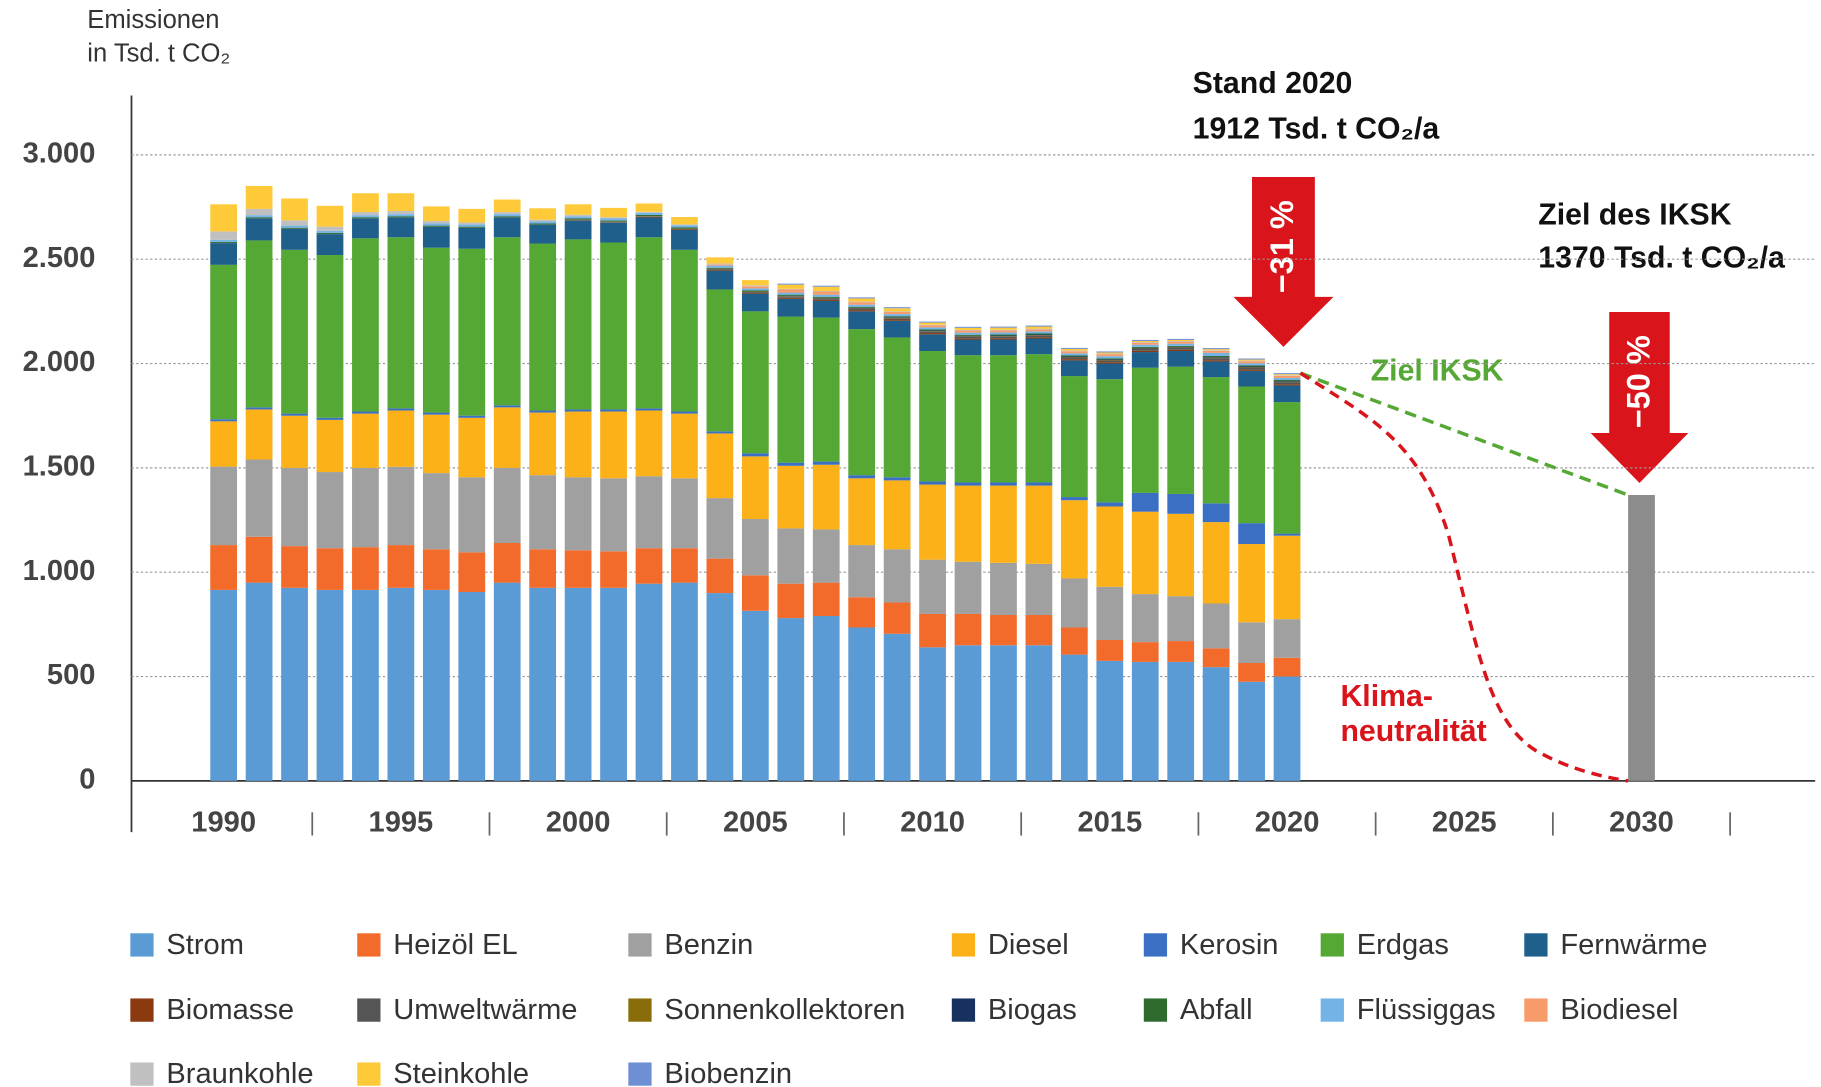 Image resolution: width=1821 pixels, height=1087 pixels. Describe the element at coordinates (932, 823) in the screenshot. I see `x-tick-label: 2010` at that location.